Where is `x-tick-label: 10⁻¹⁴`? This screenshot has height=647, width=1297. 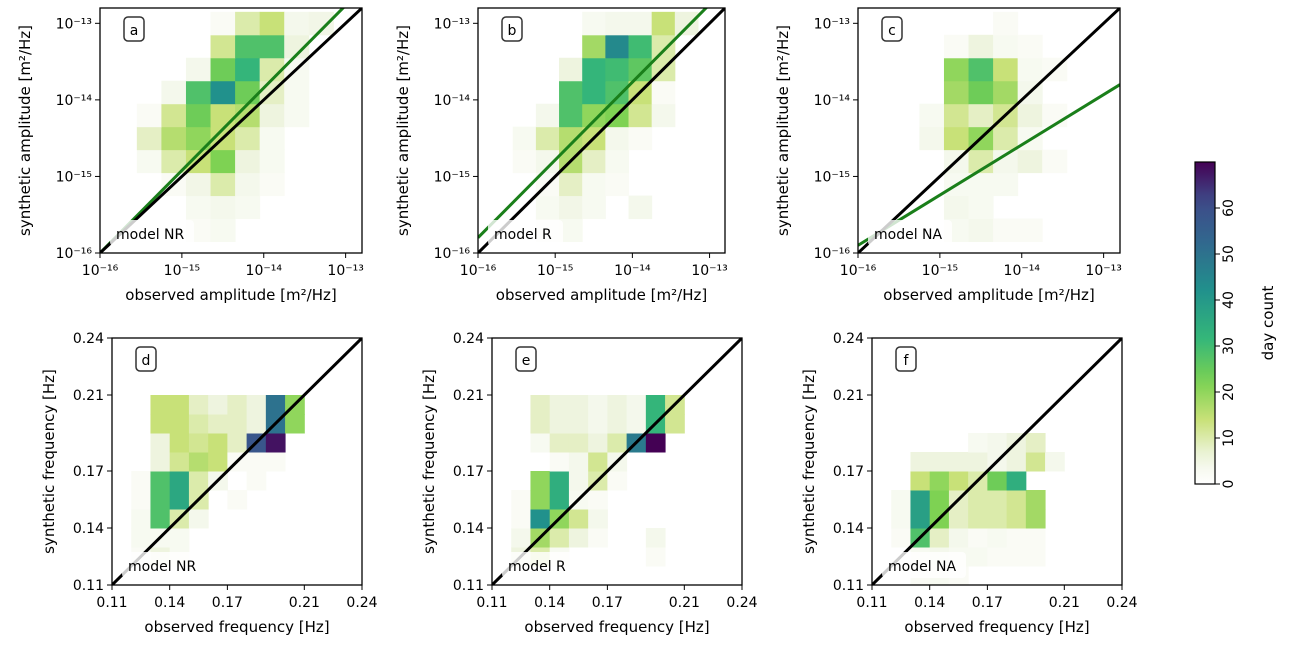
x-tick-label: 10⁻¹⁴ is located at coordinates (632, 271).